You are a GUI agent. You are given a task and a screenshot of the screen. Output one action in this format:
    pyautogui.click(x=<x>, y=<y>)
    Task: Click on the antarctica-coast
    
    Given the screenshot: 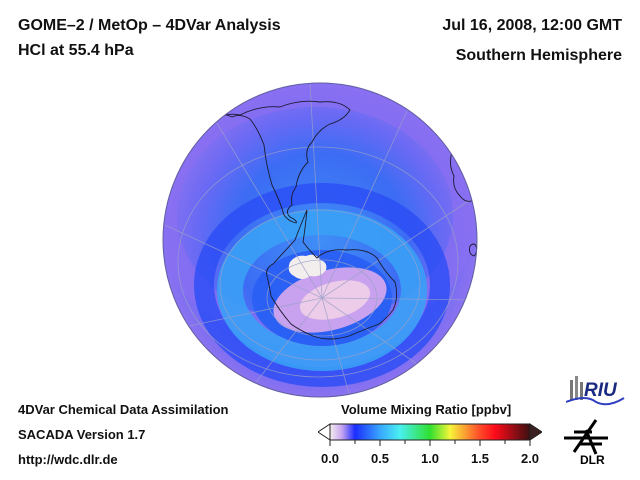 What is the action you would take?
    pyautogui.click(x=332, y=274)
    